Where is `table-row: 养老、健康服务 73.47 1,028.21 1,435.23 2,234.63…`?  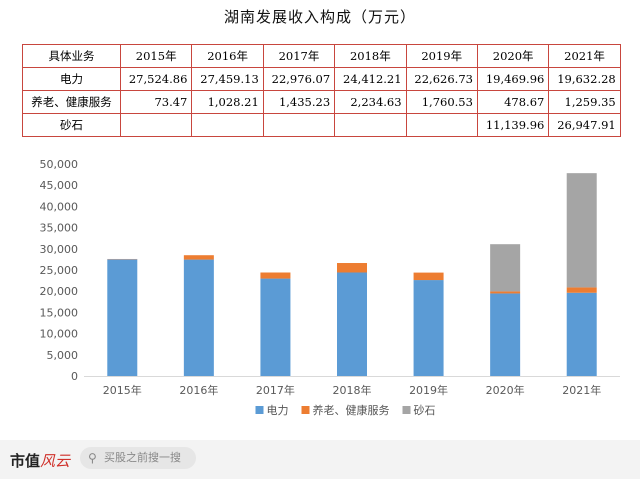 table-row: 养老、健康服务 73.47 1,028.21 1,435.23 2,234.63… is located at coordinates (321, 102).